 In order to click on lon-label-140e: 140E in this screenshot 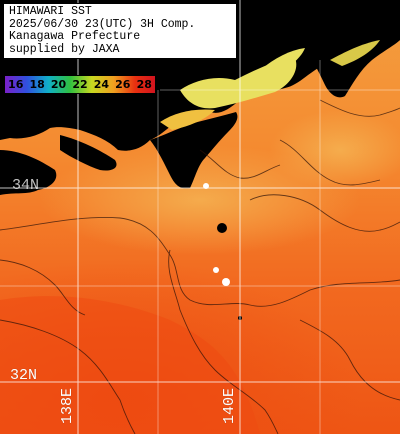, I will do `click(229, 405)`.